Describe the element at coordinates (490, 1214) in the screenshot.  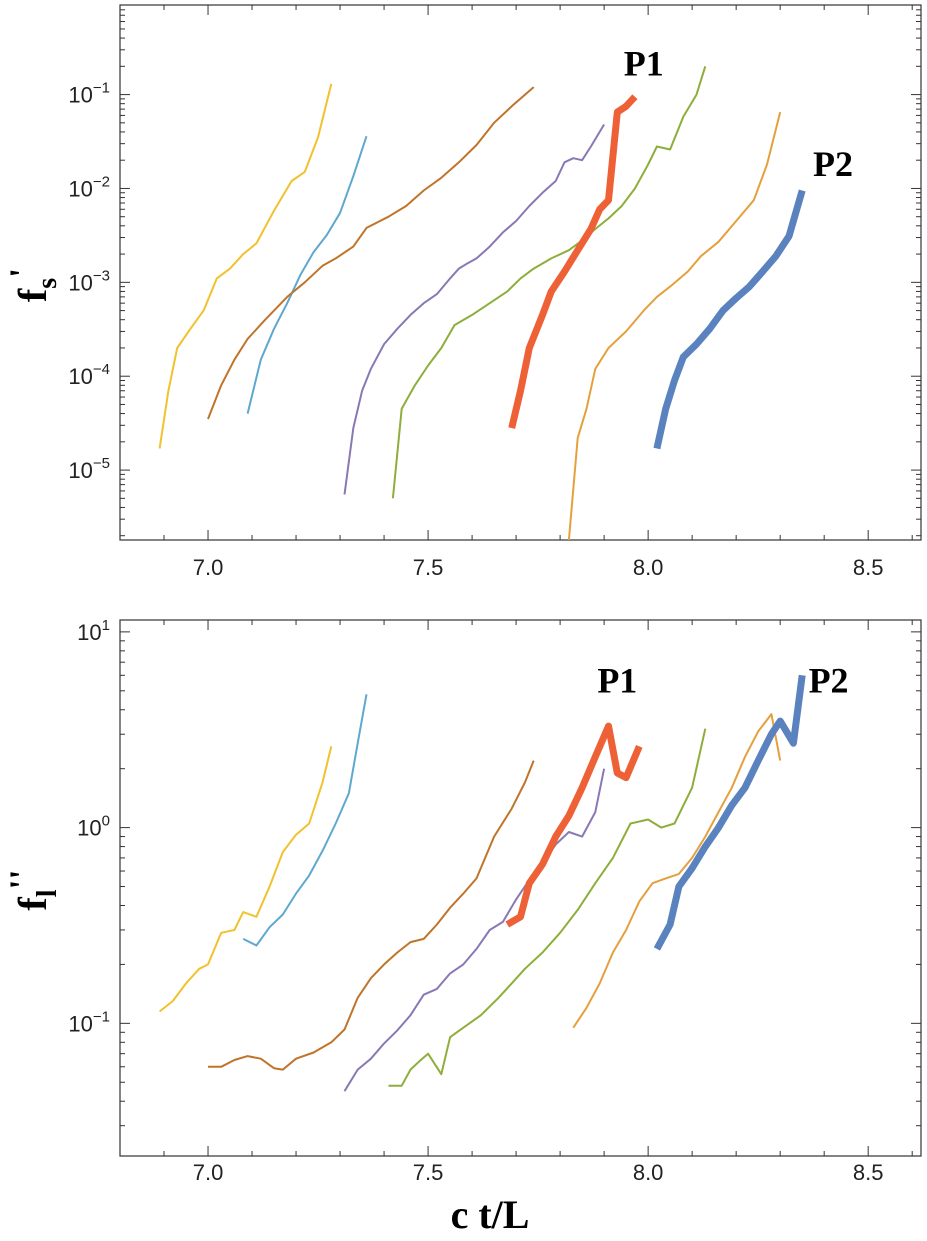
I see `x-axis-label: c t/L` at that location.